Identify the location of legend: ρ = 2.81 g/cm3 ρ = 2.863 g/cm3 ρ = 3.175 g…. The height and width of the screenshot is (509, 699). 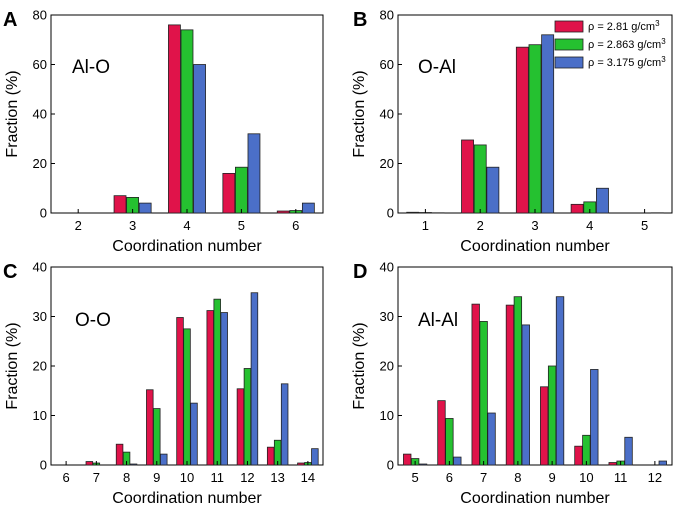
(610, 44).